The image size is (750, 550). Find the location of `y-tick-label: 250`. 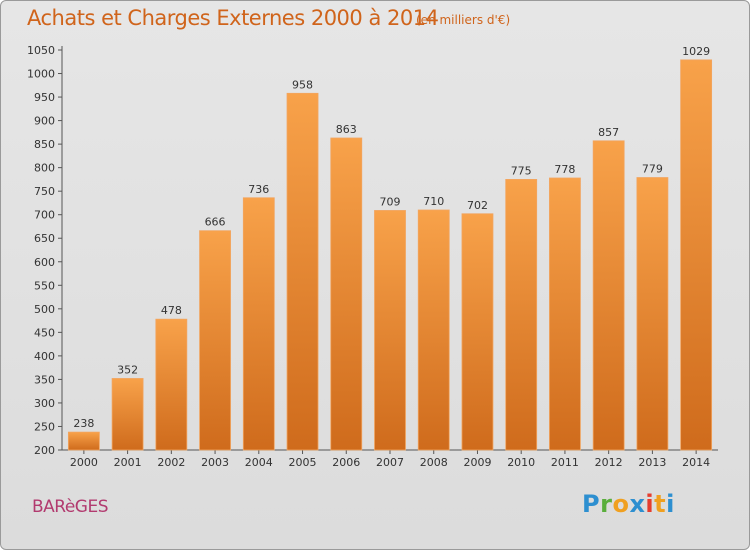

y-tick-label: 250 is located at coordinates (44, 426).